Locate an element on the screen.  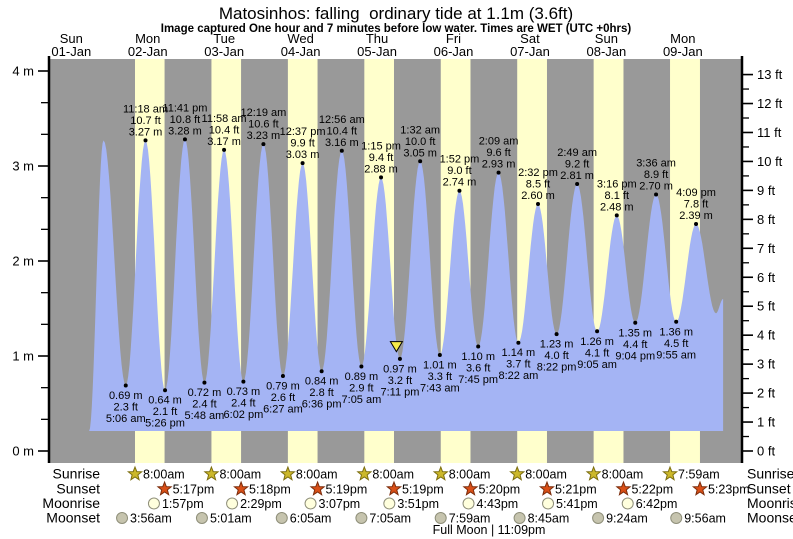
high-tide-label: 1:15 pm is located at coordinates (381, 146).